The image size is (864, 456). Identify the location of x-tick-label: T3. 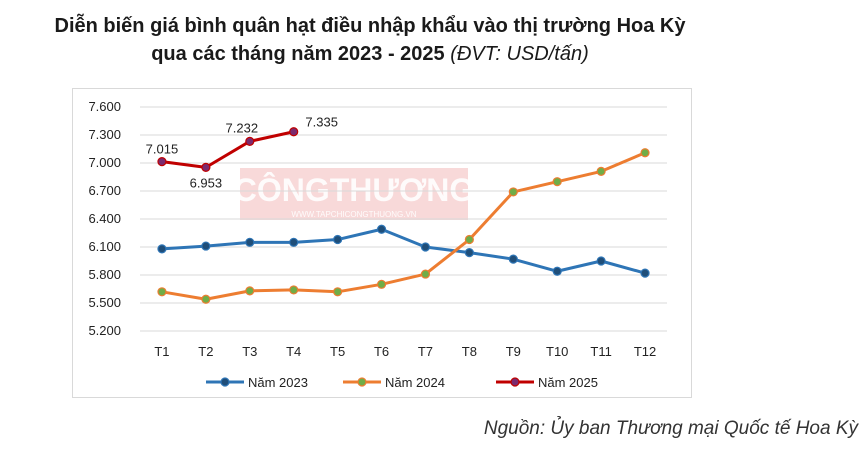
(249, 351).